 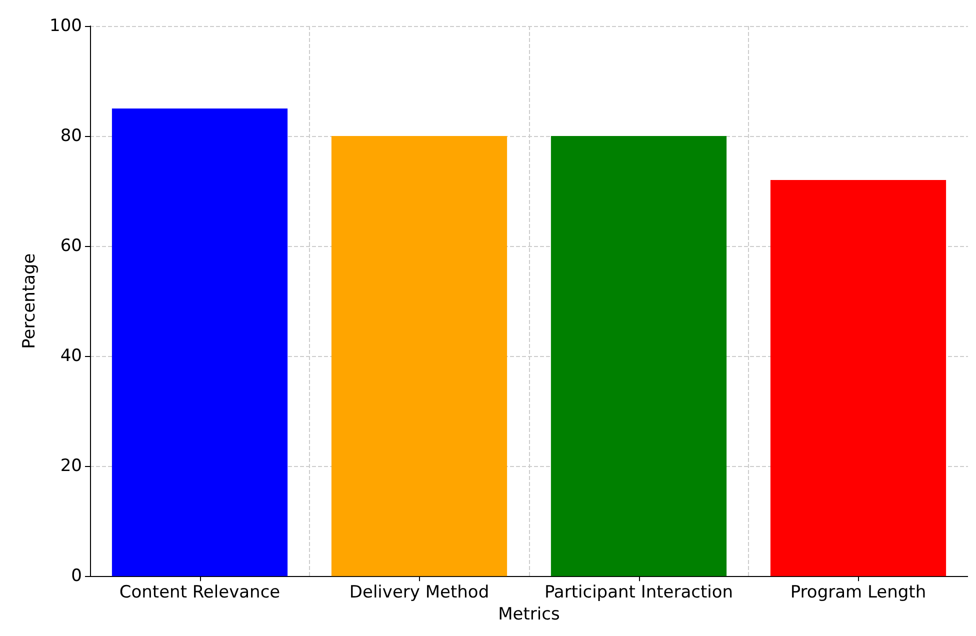 What do you see at coordinates (71, 356) in the screenshot?
I see `y-tick-label: 40` at bounding box center [71, 356].